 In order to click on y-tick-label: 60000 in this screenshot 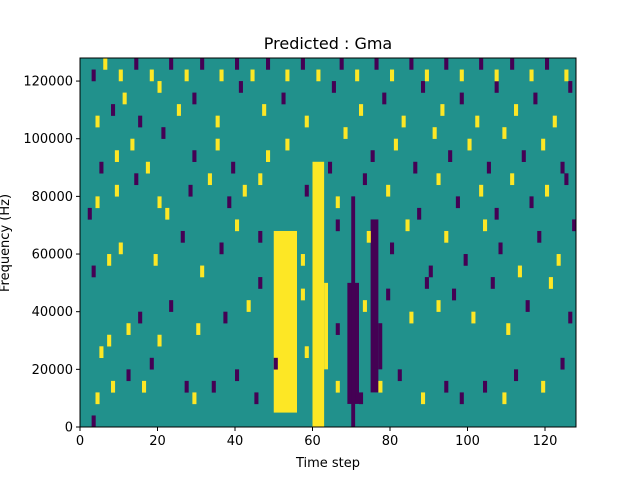, I will do `click(52, 255)`.